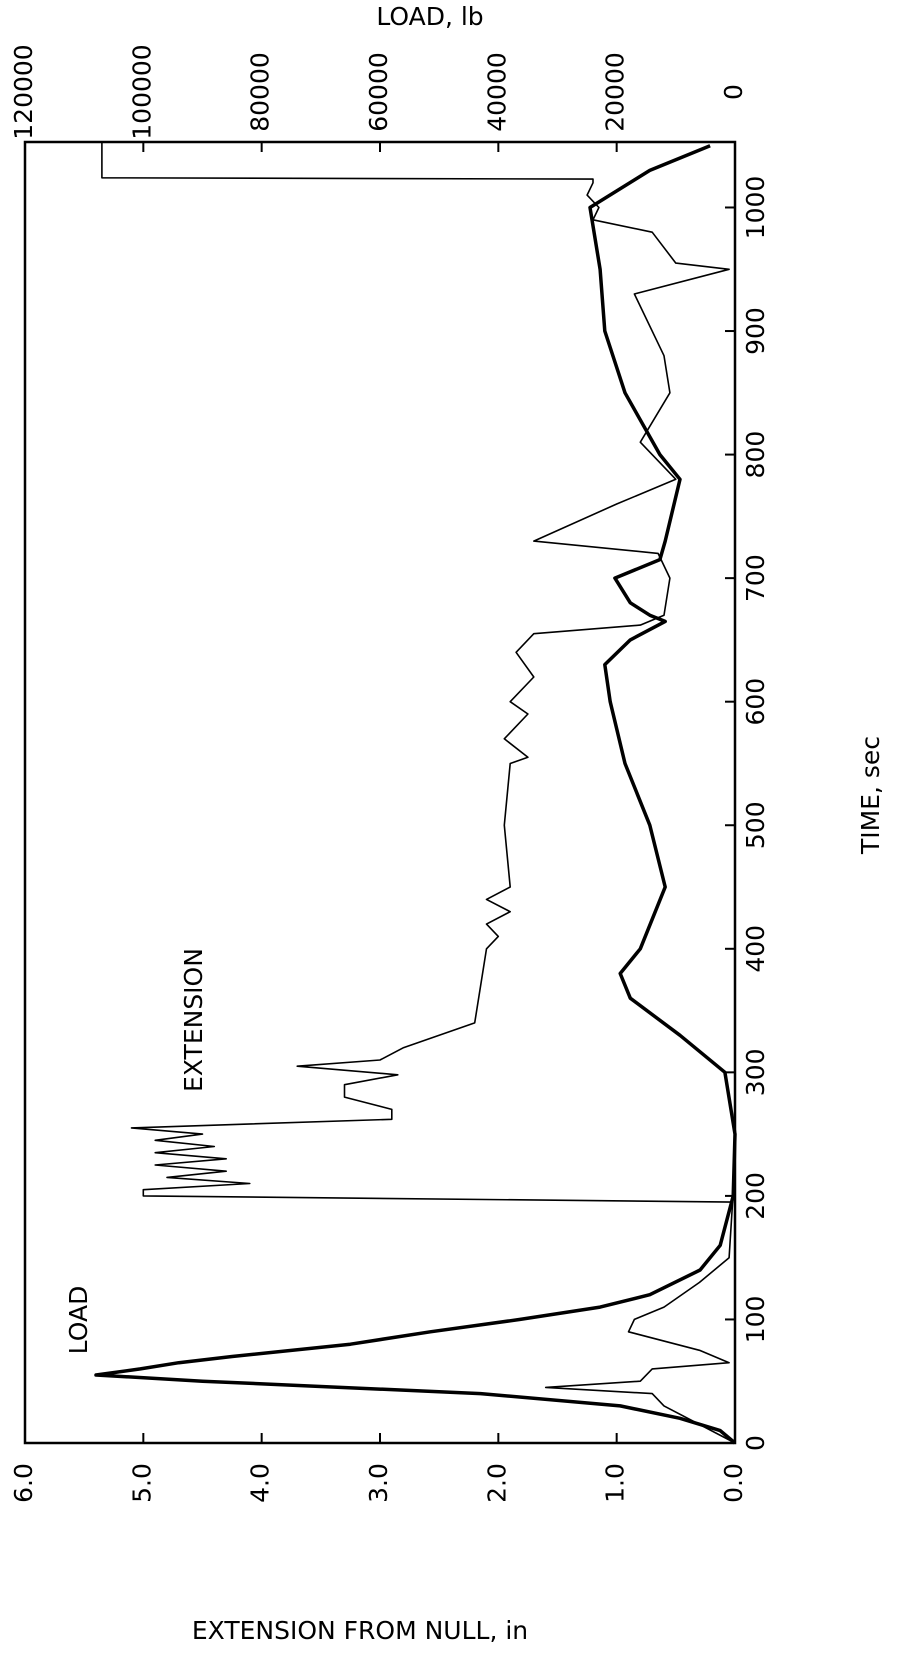 The width and height of the screenshot is (906, 1662). I want to click on x-tick-label: 0, so click(755, 1443).